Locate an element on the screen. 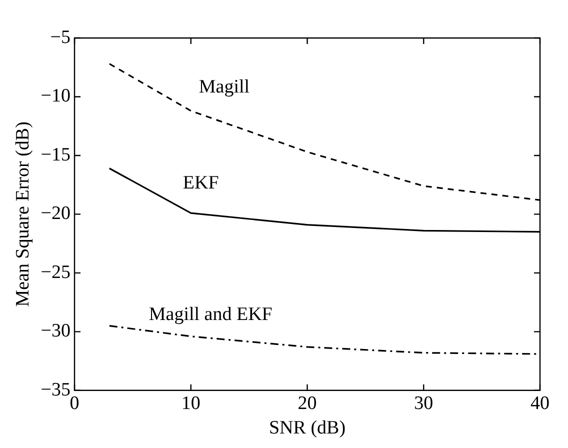 The height and width of the screenshot is (448, 568). x-axis-title: SNR (dB) is located at coordinates (307, 428).